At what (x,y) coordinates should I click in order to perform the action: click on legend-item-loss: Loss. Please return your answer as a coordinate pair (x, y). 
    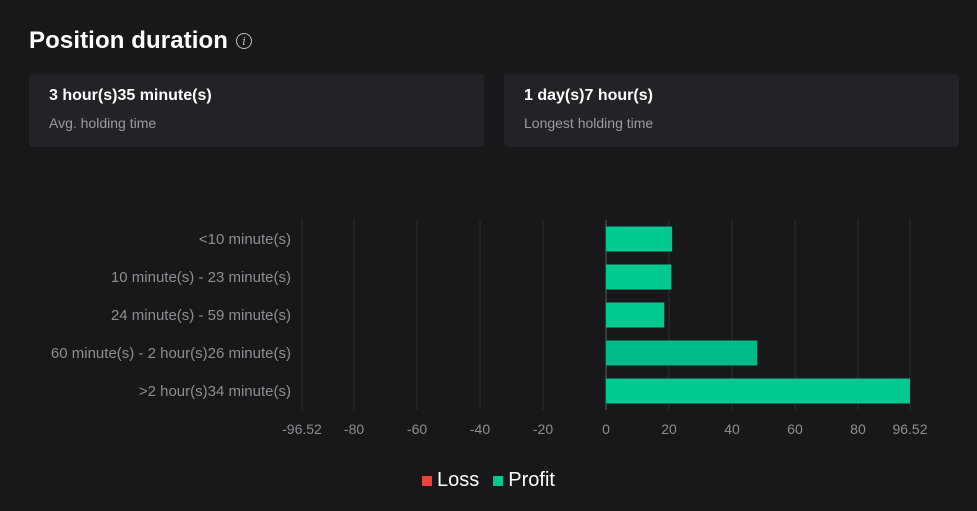
    Looking at the image, I should click on (450, 480).